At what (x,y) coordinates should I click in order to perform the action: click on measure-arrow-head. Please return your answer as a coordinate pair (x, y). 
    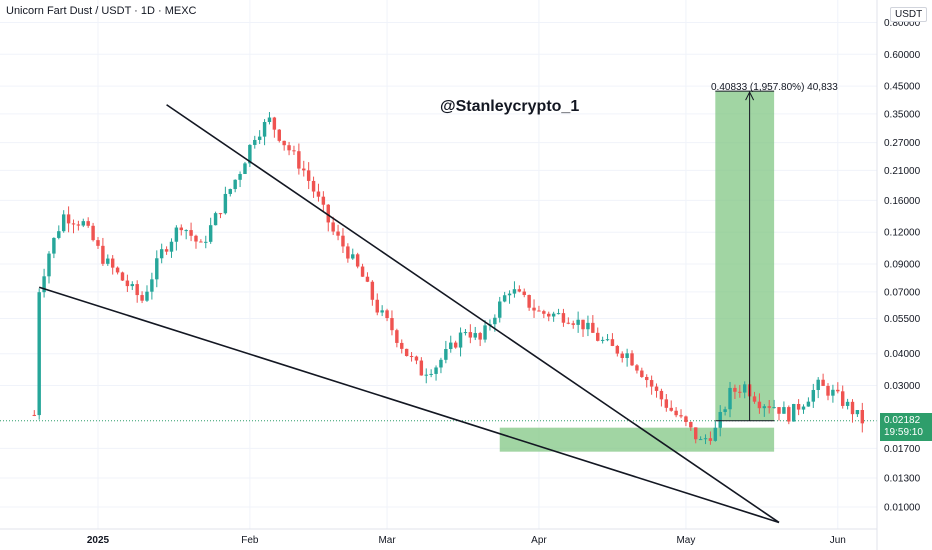
    Looking at the image, I should click on (750, 95).